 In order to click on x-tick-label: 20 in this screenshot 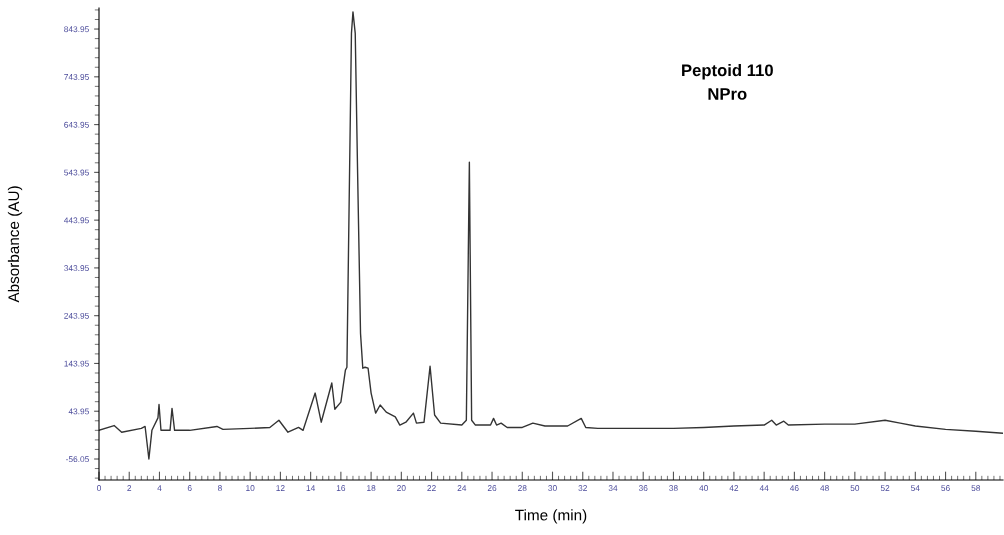, I will do `click(401, 488)`.